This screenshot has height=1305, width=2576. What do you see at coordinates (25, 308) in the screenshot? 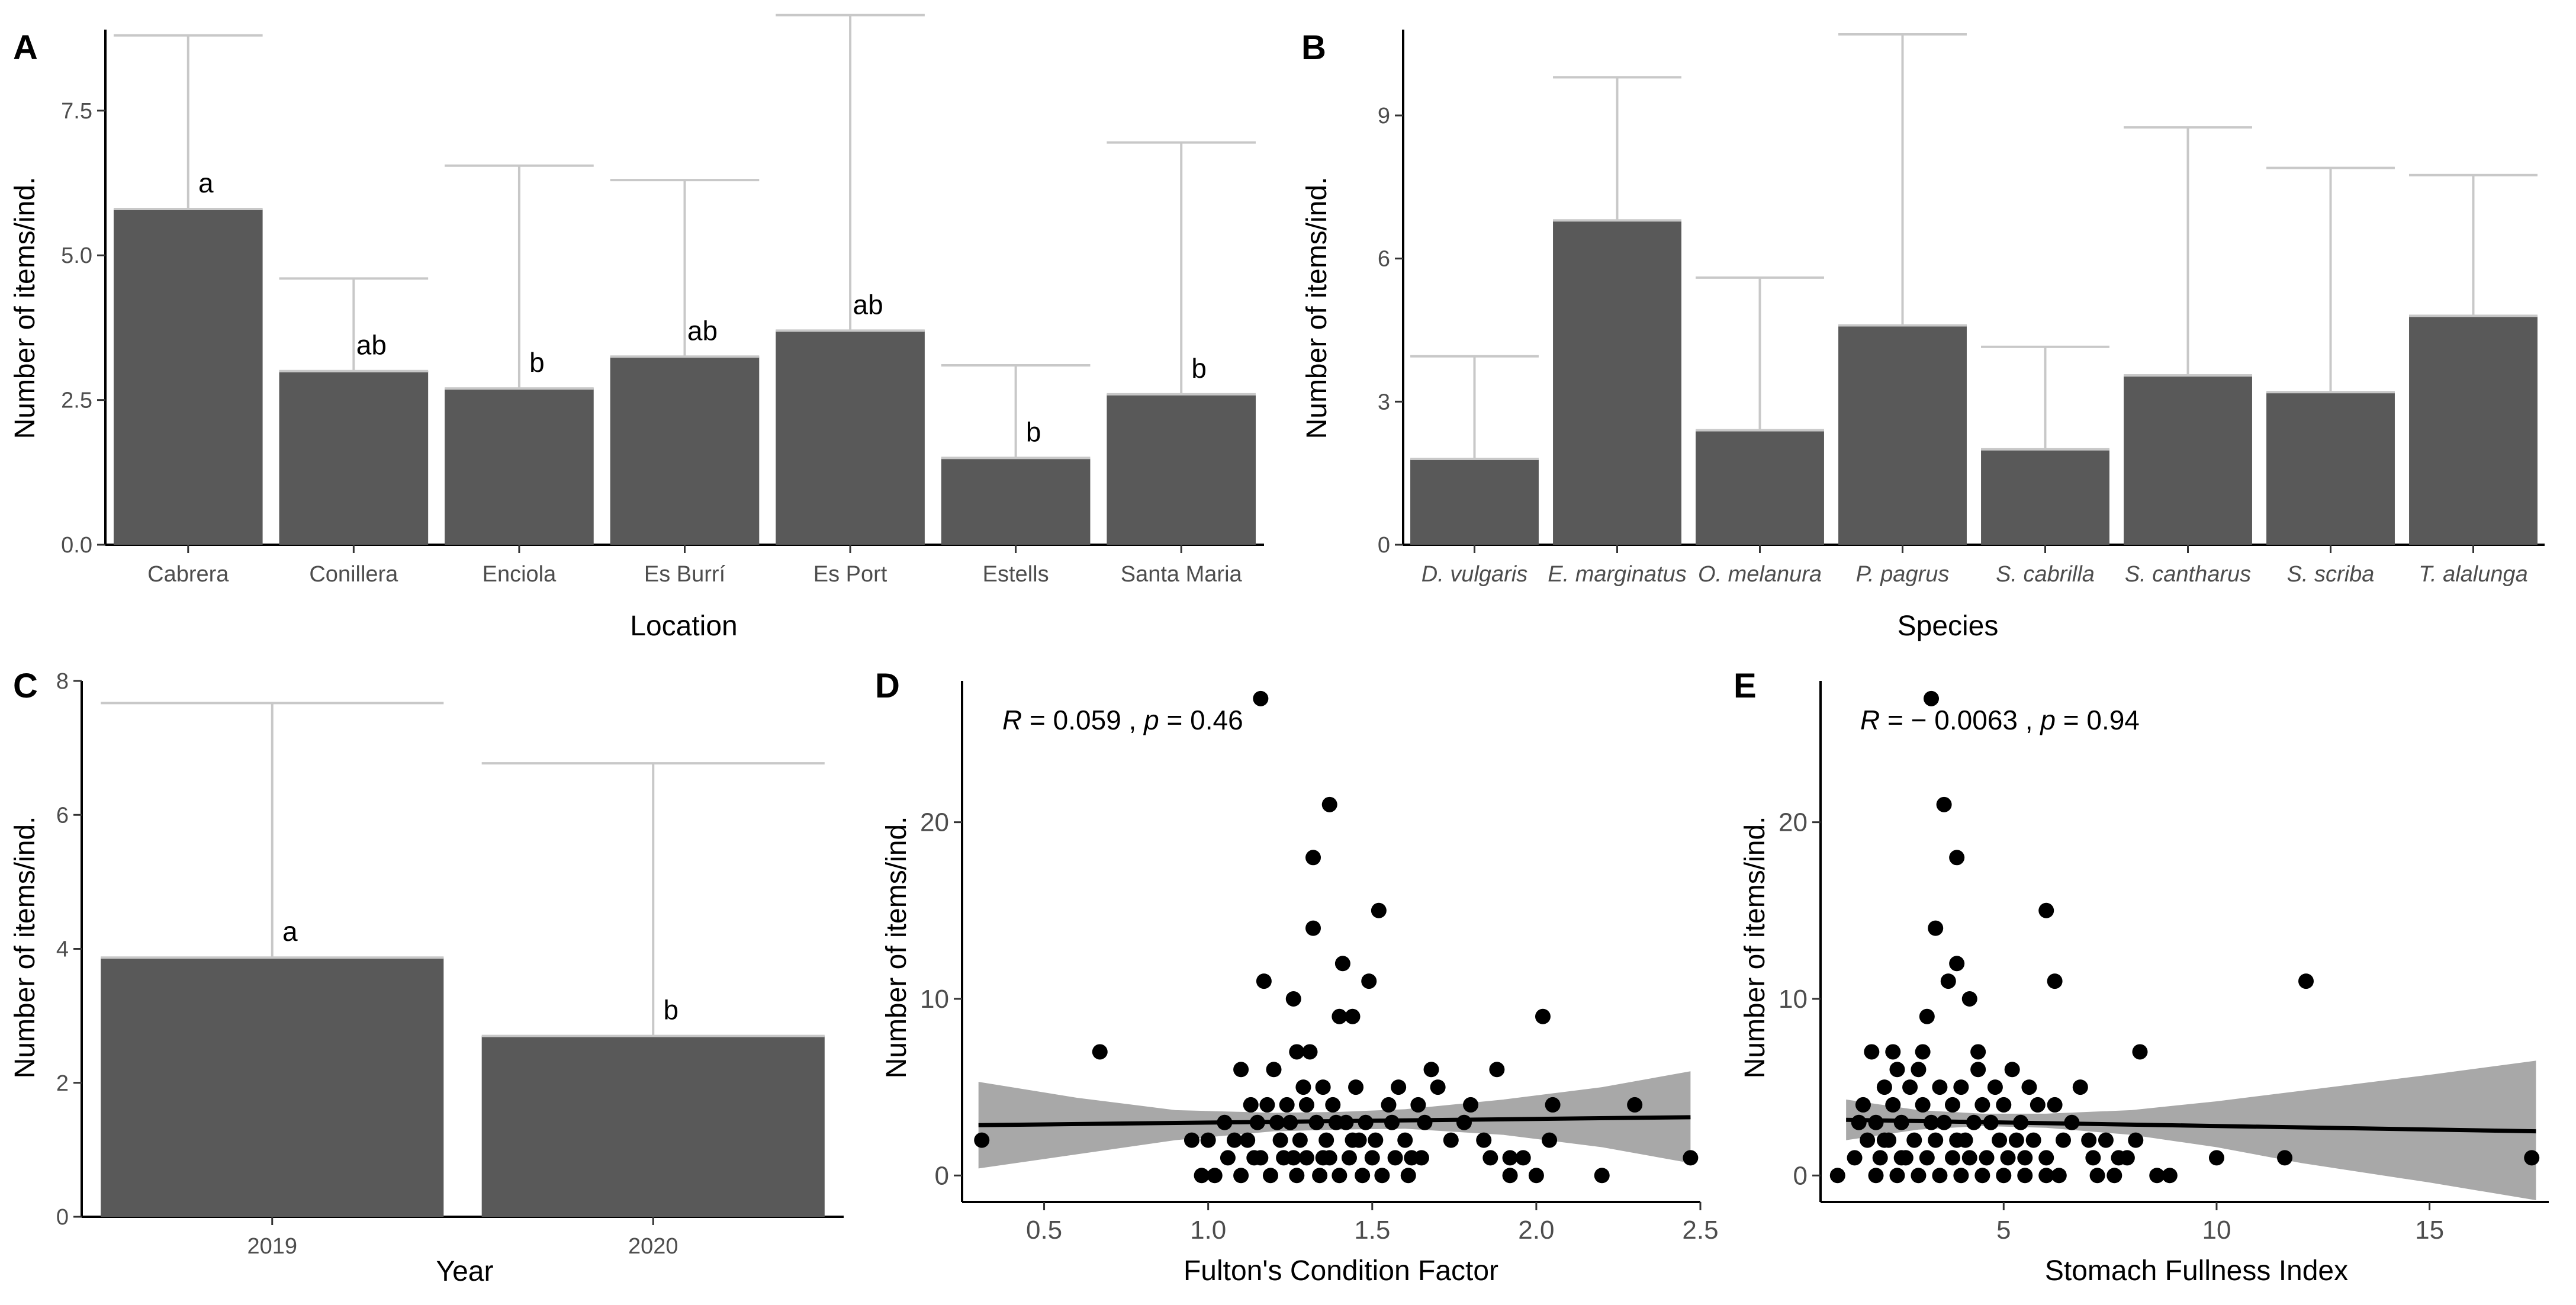
I see `y-axis-title-a: Number of items/ind.` at bounding box center [25, 308].